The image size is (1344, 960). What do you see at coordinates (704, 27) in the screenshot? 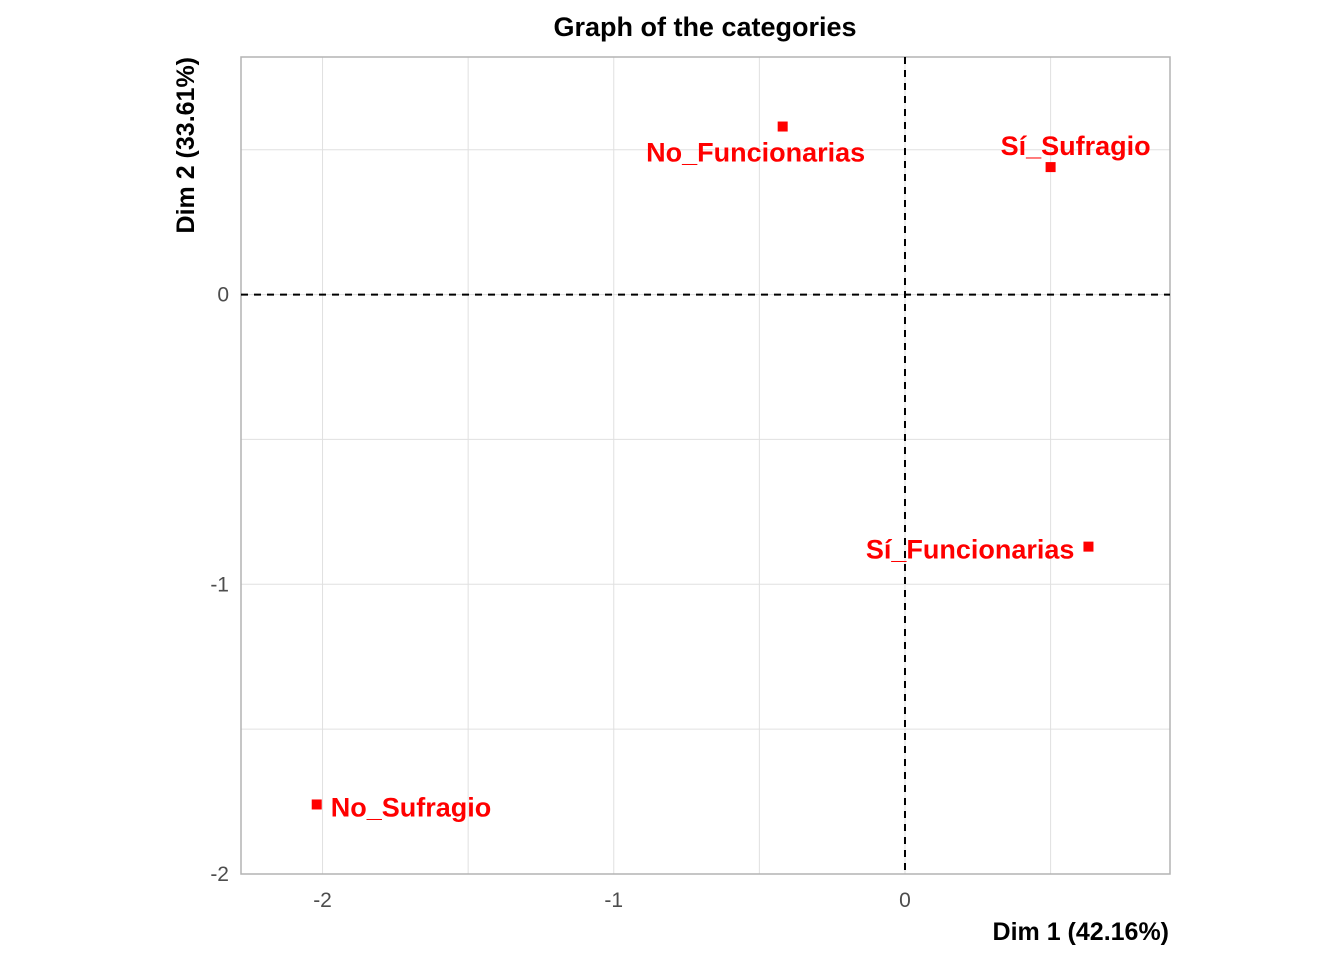
I see `chart-title: Graph of the categories` at bounding box center [704, 27].